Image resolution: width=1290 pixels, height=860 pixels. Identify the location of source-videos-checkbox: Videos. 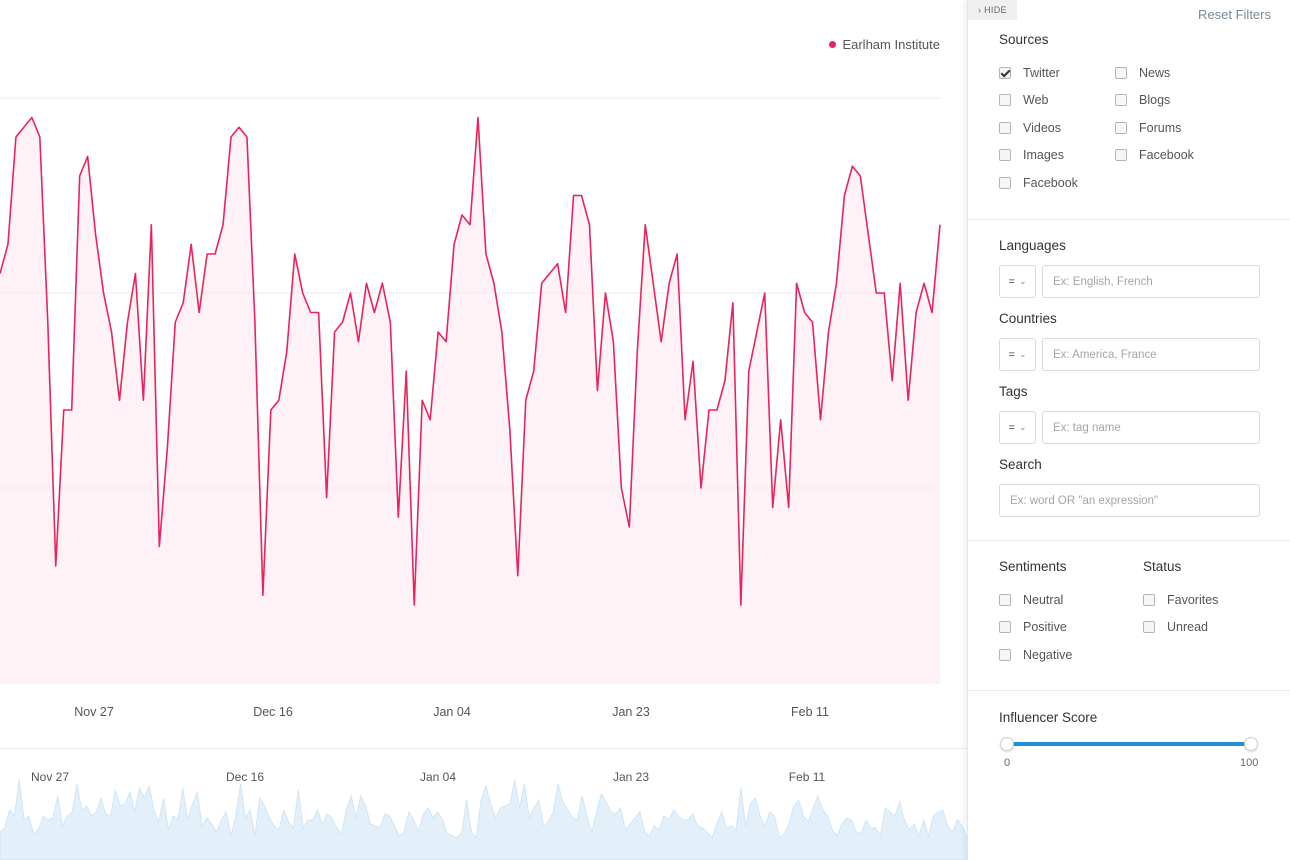
(1030, 128).